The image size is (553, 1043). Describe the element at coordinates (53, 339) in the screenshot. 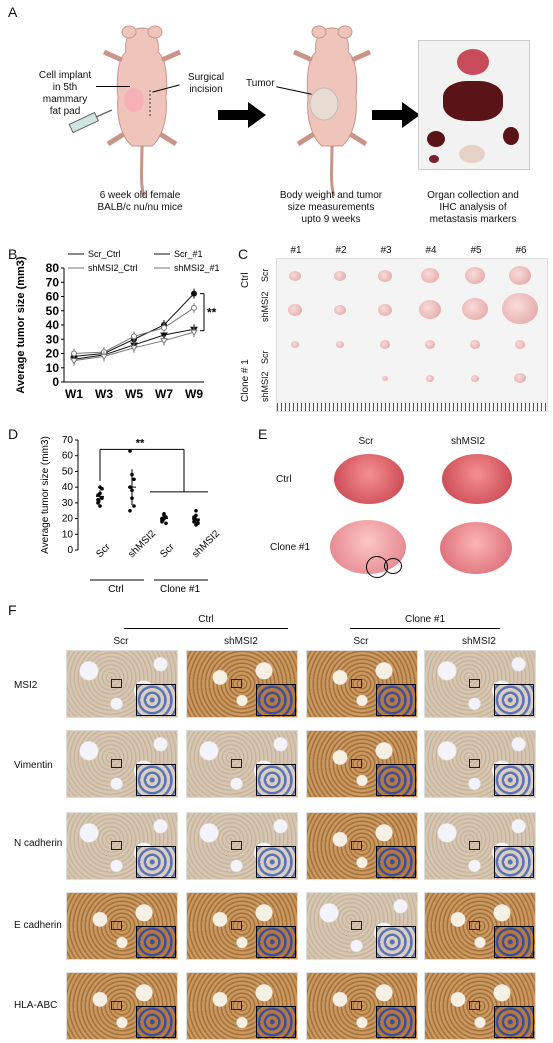

I see `y-tick-label: 30` at that location.